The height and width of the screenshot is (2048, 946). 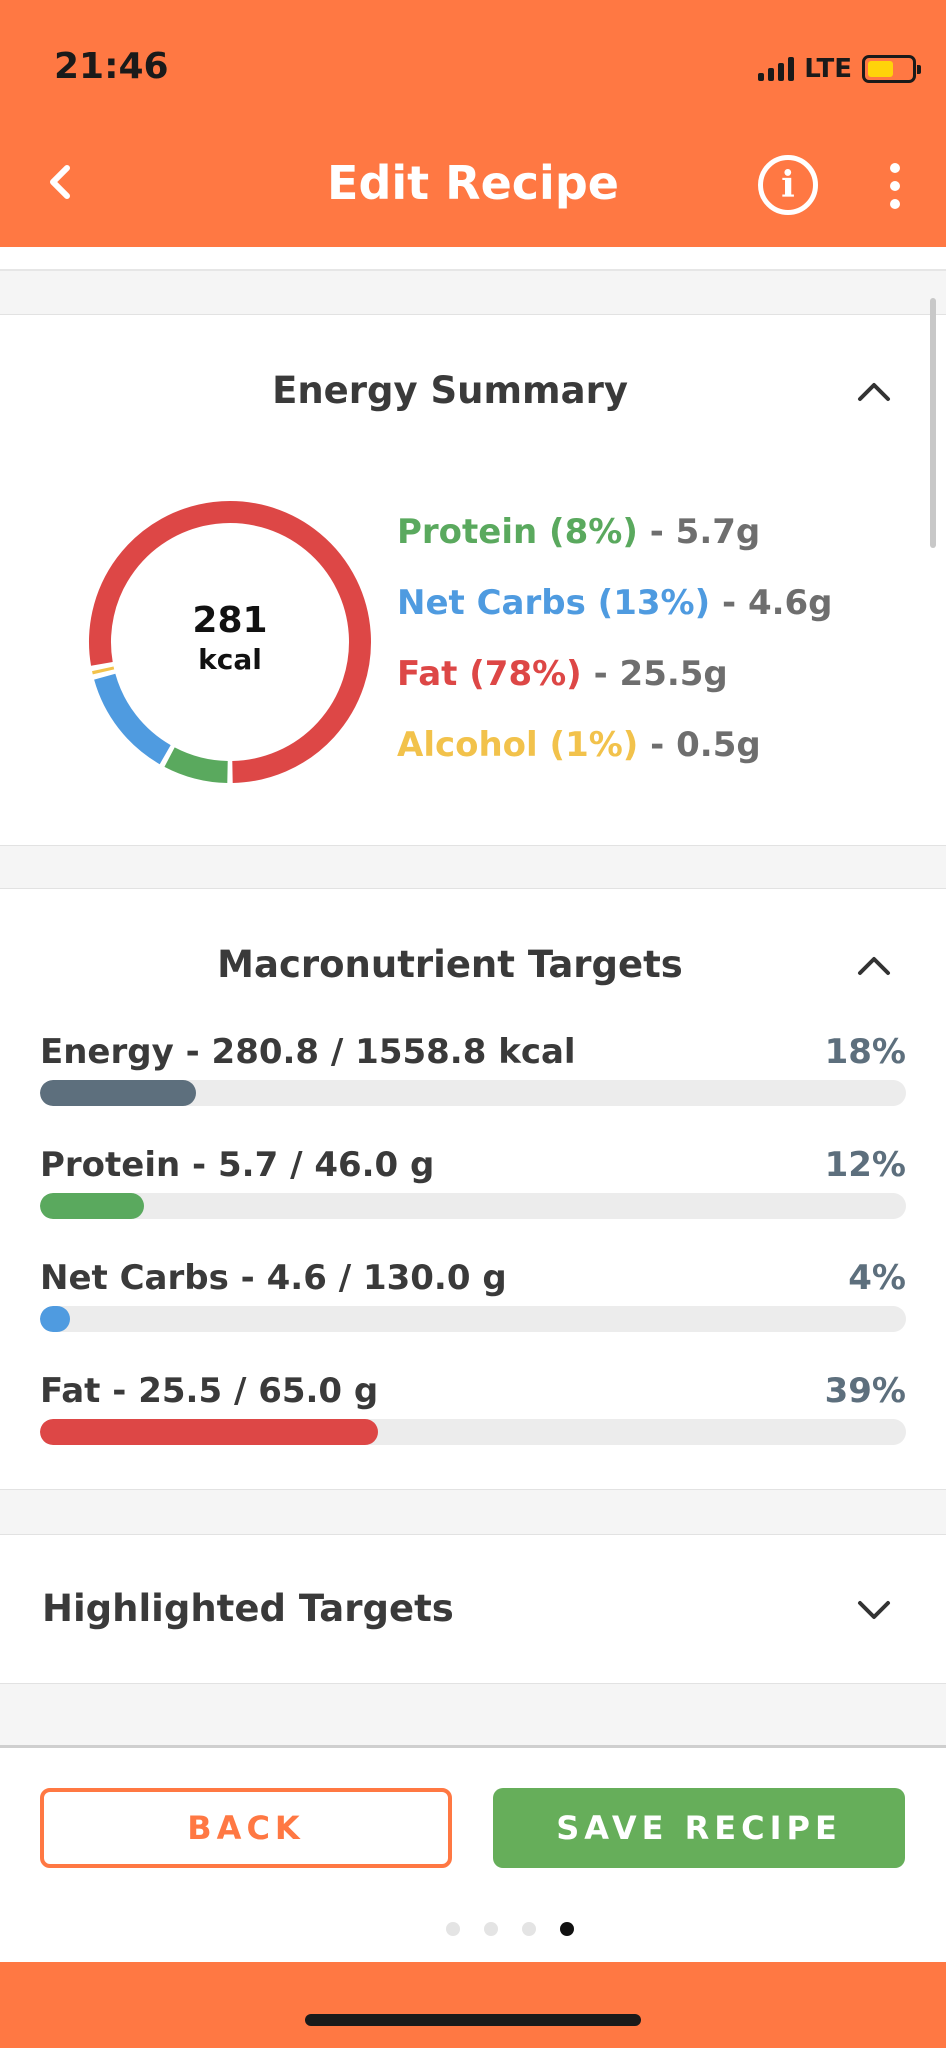 I want to click on donut-center-label: 281 kcal, so click(x=230, y=639).